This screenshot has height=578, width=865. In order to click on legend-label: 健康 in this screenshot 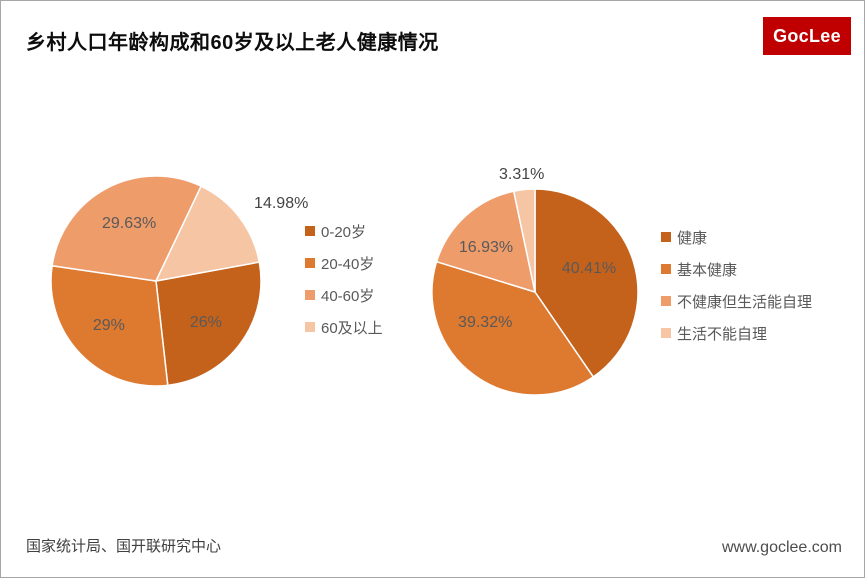, I will do `click(692, 238)`.